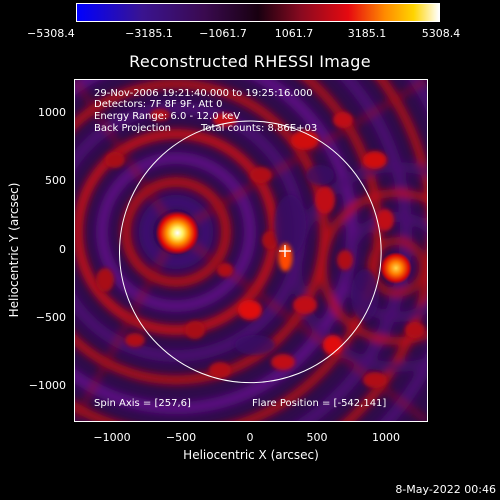  I want to click on footer-date: 8-May-2022 00:46, so click(445, 489).